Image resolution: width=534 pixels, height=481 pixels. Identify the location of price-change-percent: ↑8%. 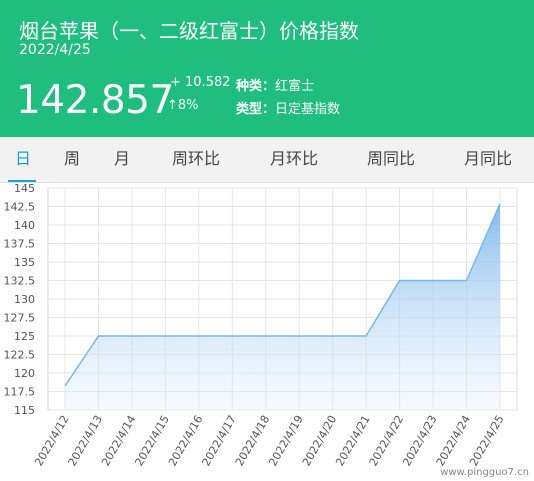
(183, 105).